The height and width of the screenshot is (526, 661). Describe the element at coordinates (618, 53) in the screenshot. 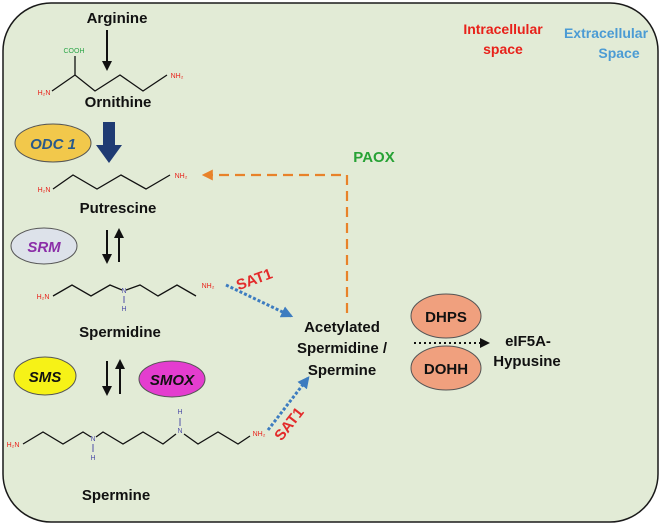

I see `svg-text: Space` at that location.